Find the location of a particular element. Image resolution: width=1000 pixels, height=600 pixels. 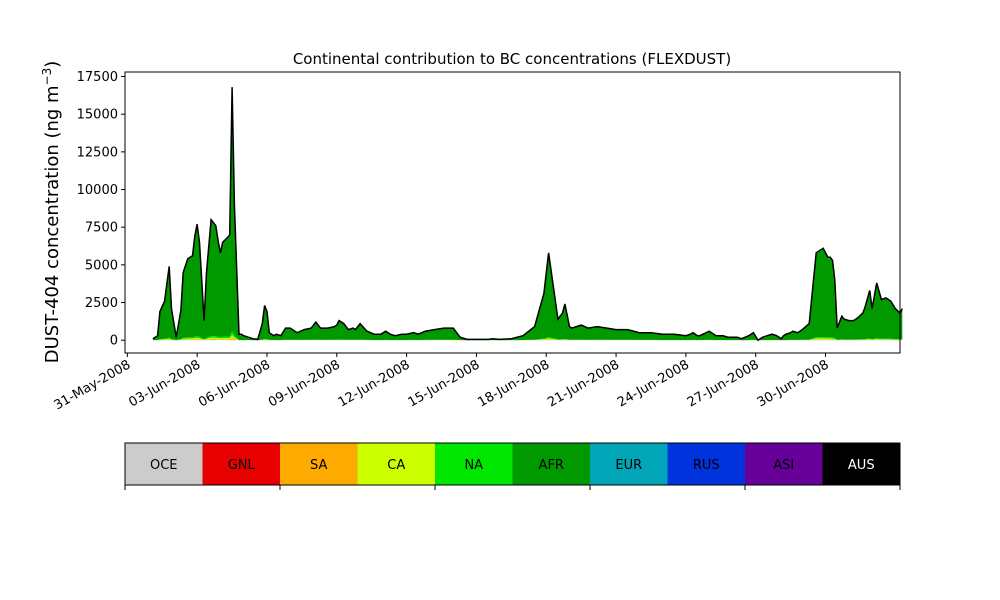

legend-label-rus: RUS is located at coordinates (706, 465).